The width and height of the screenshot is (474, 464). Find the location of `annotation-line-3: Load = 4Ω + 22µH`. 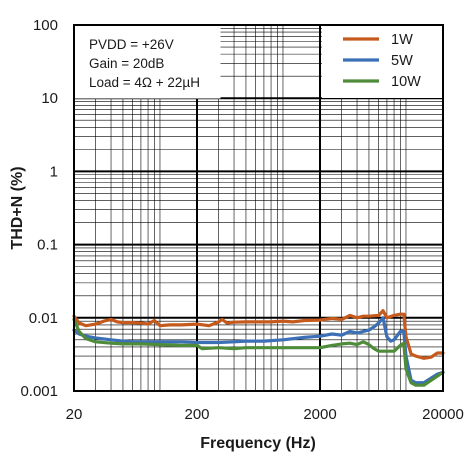

annotation-line-3: Load = 4Ω + 22µH is located at coordinates (144, 82).